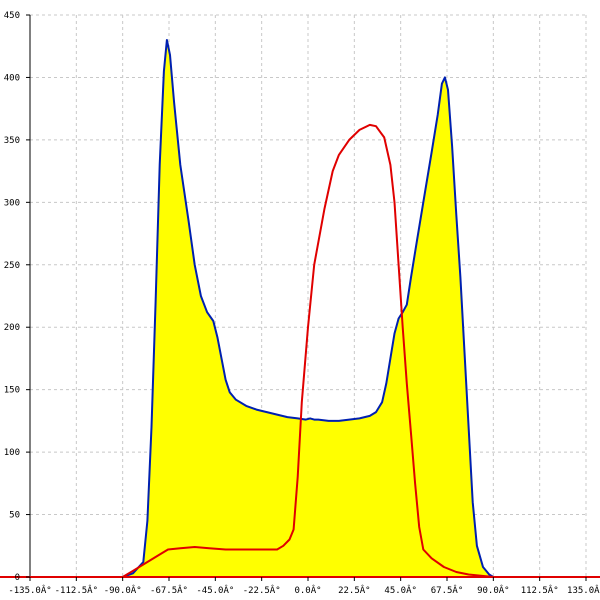 The height and width of the screenshot is (600, 600). What do you see at coordinates (12, 16) in the screenshot?
I see `y-tick-label: 450` at bounding box center [12, 16].